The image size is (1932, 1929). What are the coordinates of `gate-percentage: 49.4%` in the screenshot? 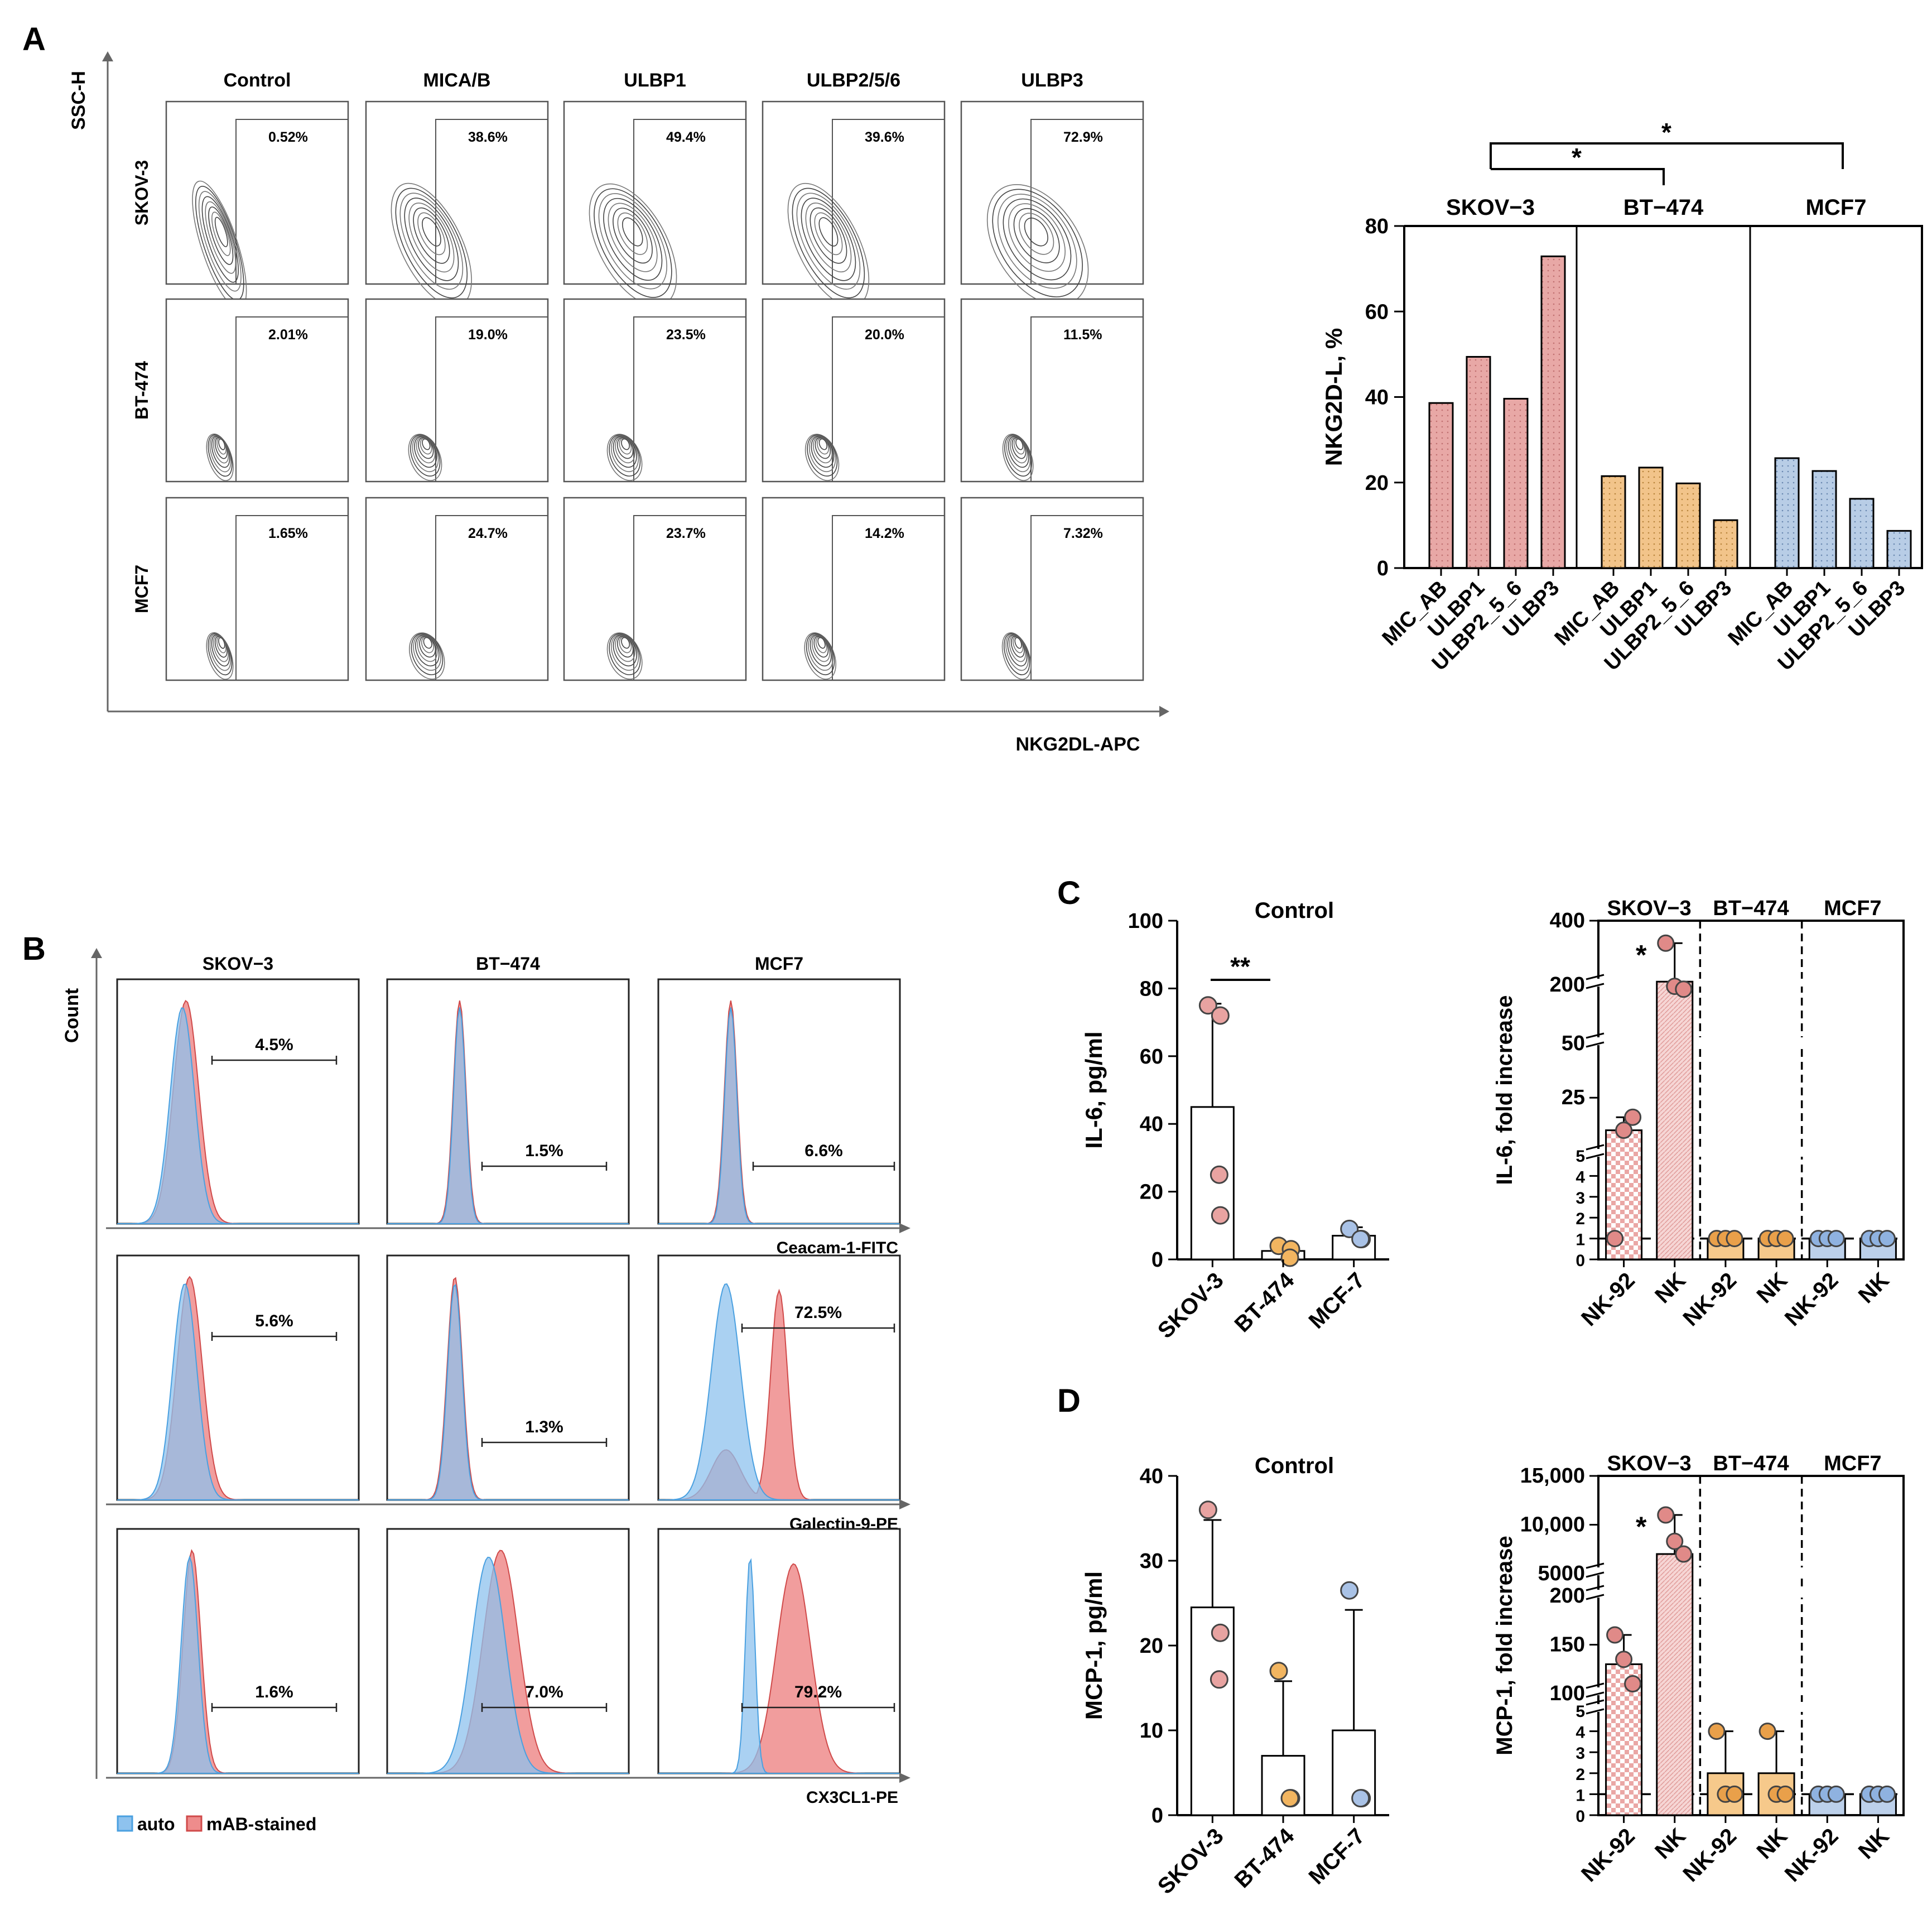 It's located at (686, 137).